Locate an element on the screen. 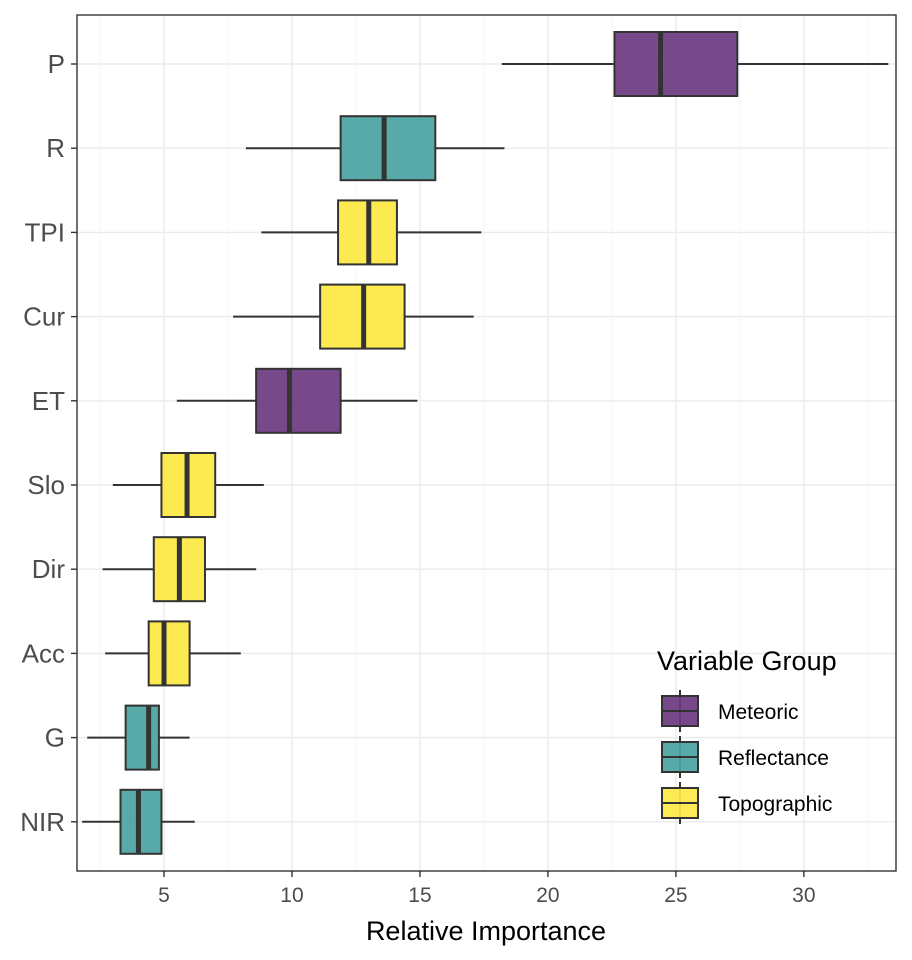  box-r is located at coordinates (375, 148).